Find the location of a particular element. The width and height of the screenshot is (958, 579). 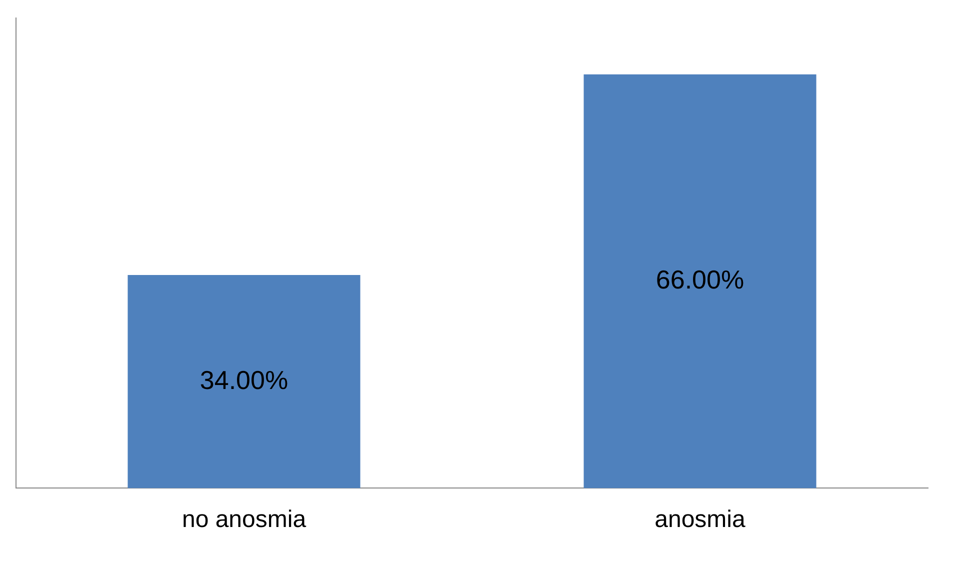

x-tick-label: no anosmia is located at coordinates (244, 520).